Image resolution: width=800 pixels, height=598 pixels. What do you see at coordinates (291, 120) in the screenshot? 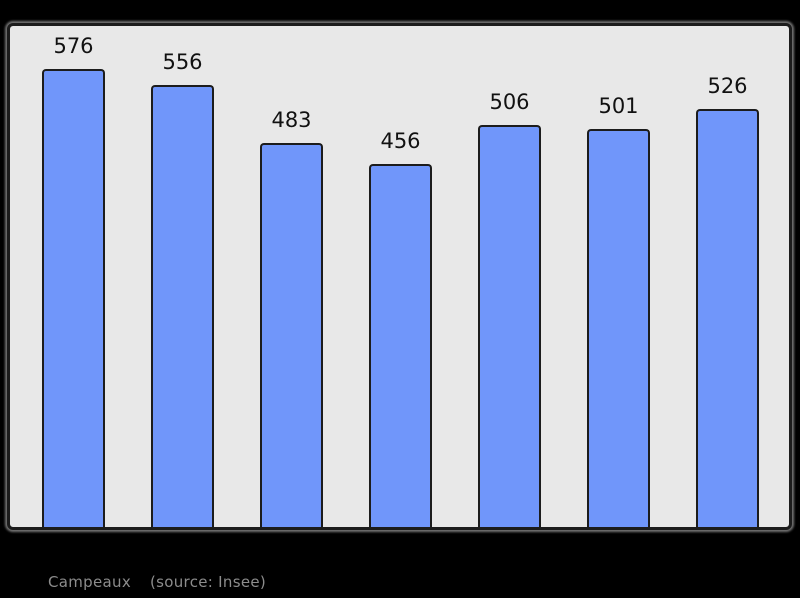
I see `bar-value-label: 483` at bounding box center [291, 120].